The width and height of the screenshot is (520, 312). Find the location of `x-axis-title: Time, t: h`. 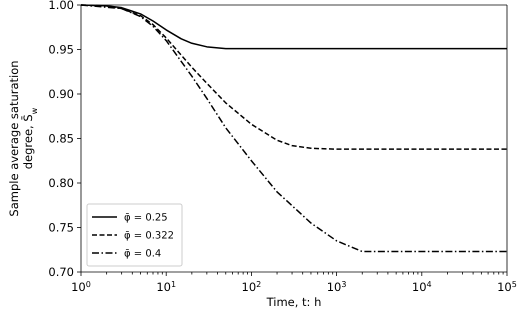

x-axis-title: Time, t: h is located at coordinates (294, 302).